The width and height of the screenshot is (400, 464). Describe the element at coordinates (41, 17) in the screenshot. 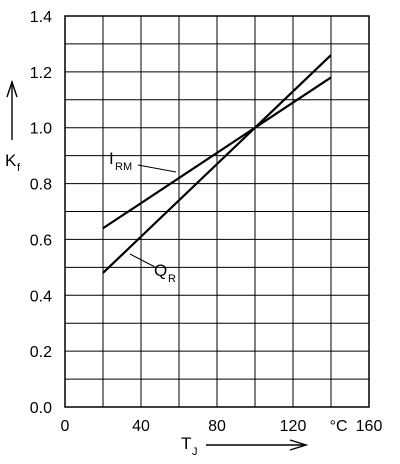

I see `y-tick-label: 1.4` at that location.